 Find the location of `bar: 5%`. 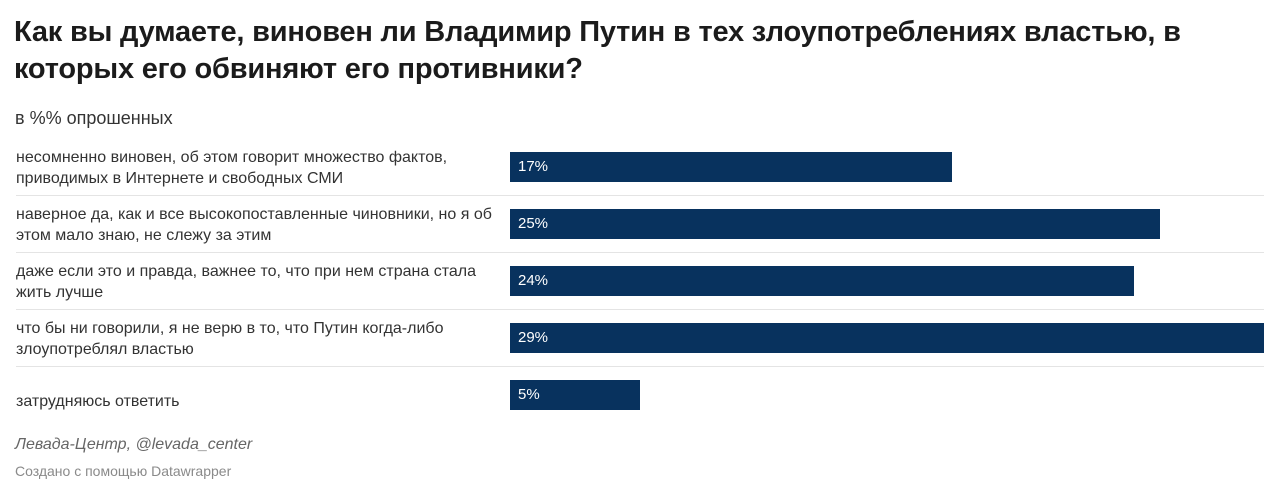

bar: 5% is located at coordinates (575, 395).